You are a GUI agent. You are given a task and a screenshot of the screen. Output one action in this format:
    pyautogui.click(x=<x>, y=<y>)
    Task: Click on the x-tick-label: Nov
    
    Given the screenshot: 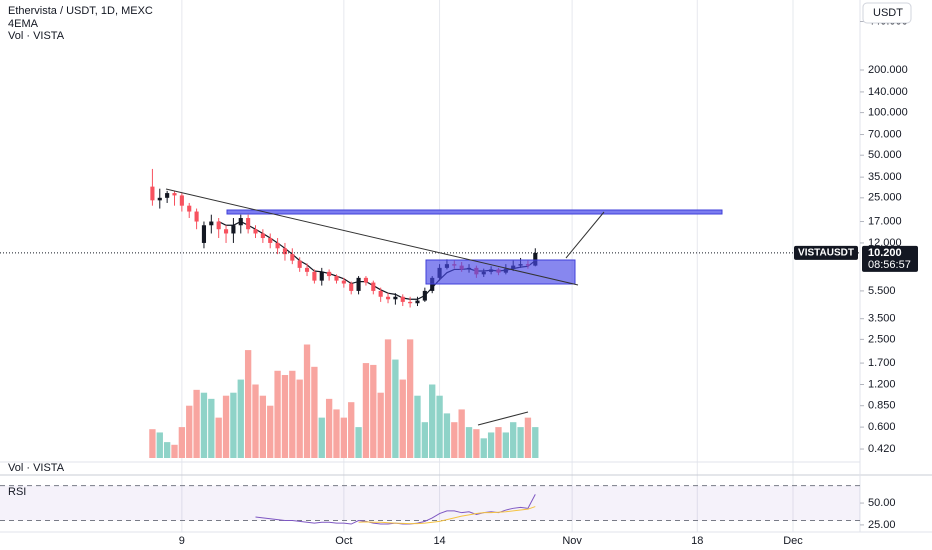 What is the action you would take?
    pyautogui.click(x=572, y=541)
    